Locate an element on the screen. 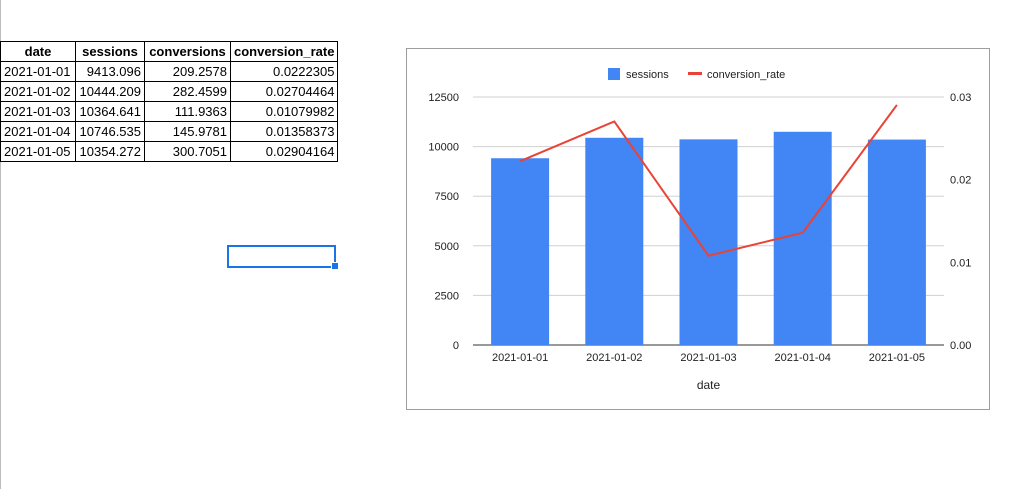 This screenshot has height=489, width=1035. x-tick-label: 2021-01-03 is located at coordinates (708, 358).